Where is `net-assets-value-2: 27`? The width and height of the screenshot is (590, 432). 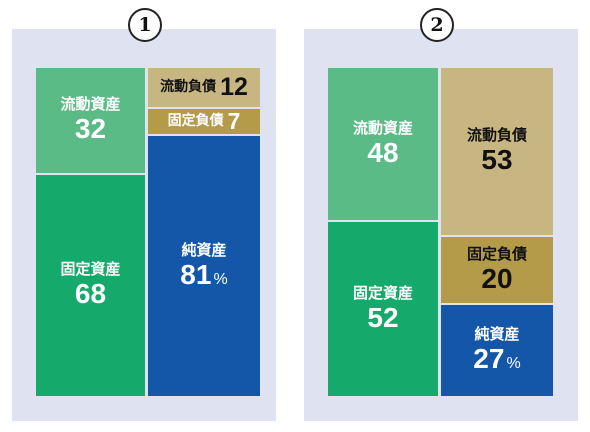
net-assets-value-2: 27 is located at coordinates (489, 359).